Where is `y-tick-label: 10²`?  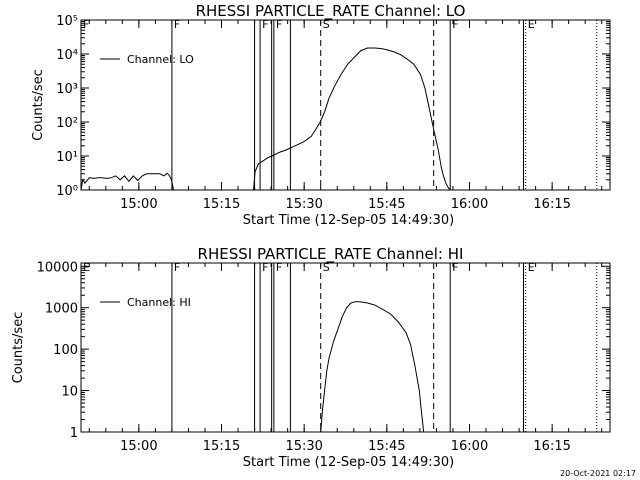 y-tick-label: 10² is located at coordinates (67, 123).